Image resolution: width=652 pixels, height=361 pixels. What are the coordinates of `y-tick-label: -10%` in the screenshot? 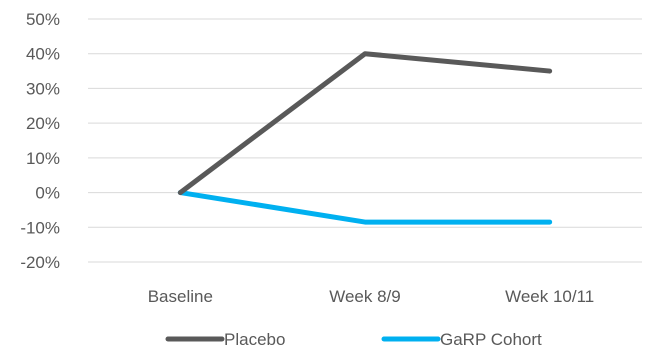 It's located at (40, 227).